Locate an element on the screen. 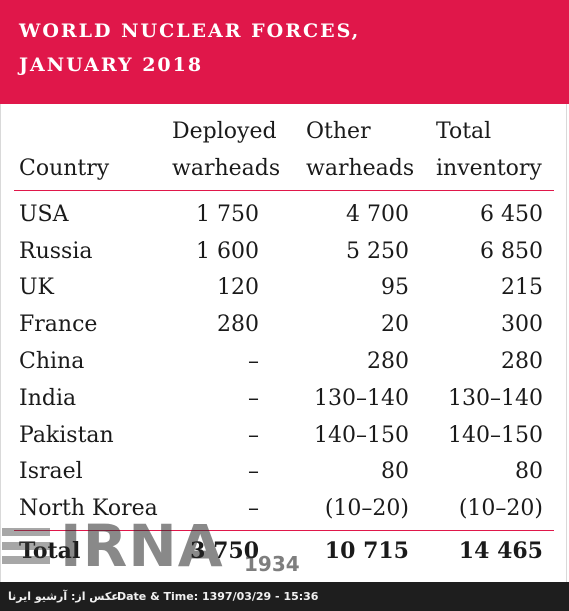  irna-logo-icon is located at coordinates (26, 546).